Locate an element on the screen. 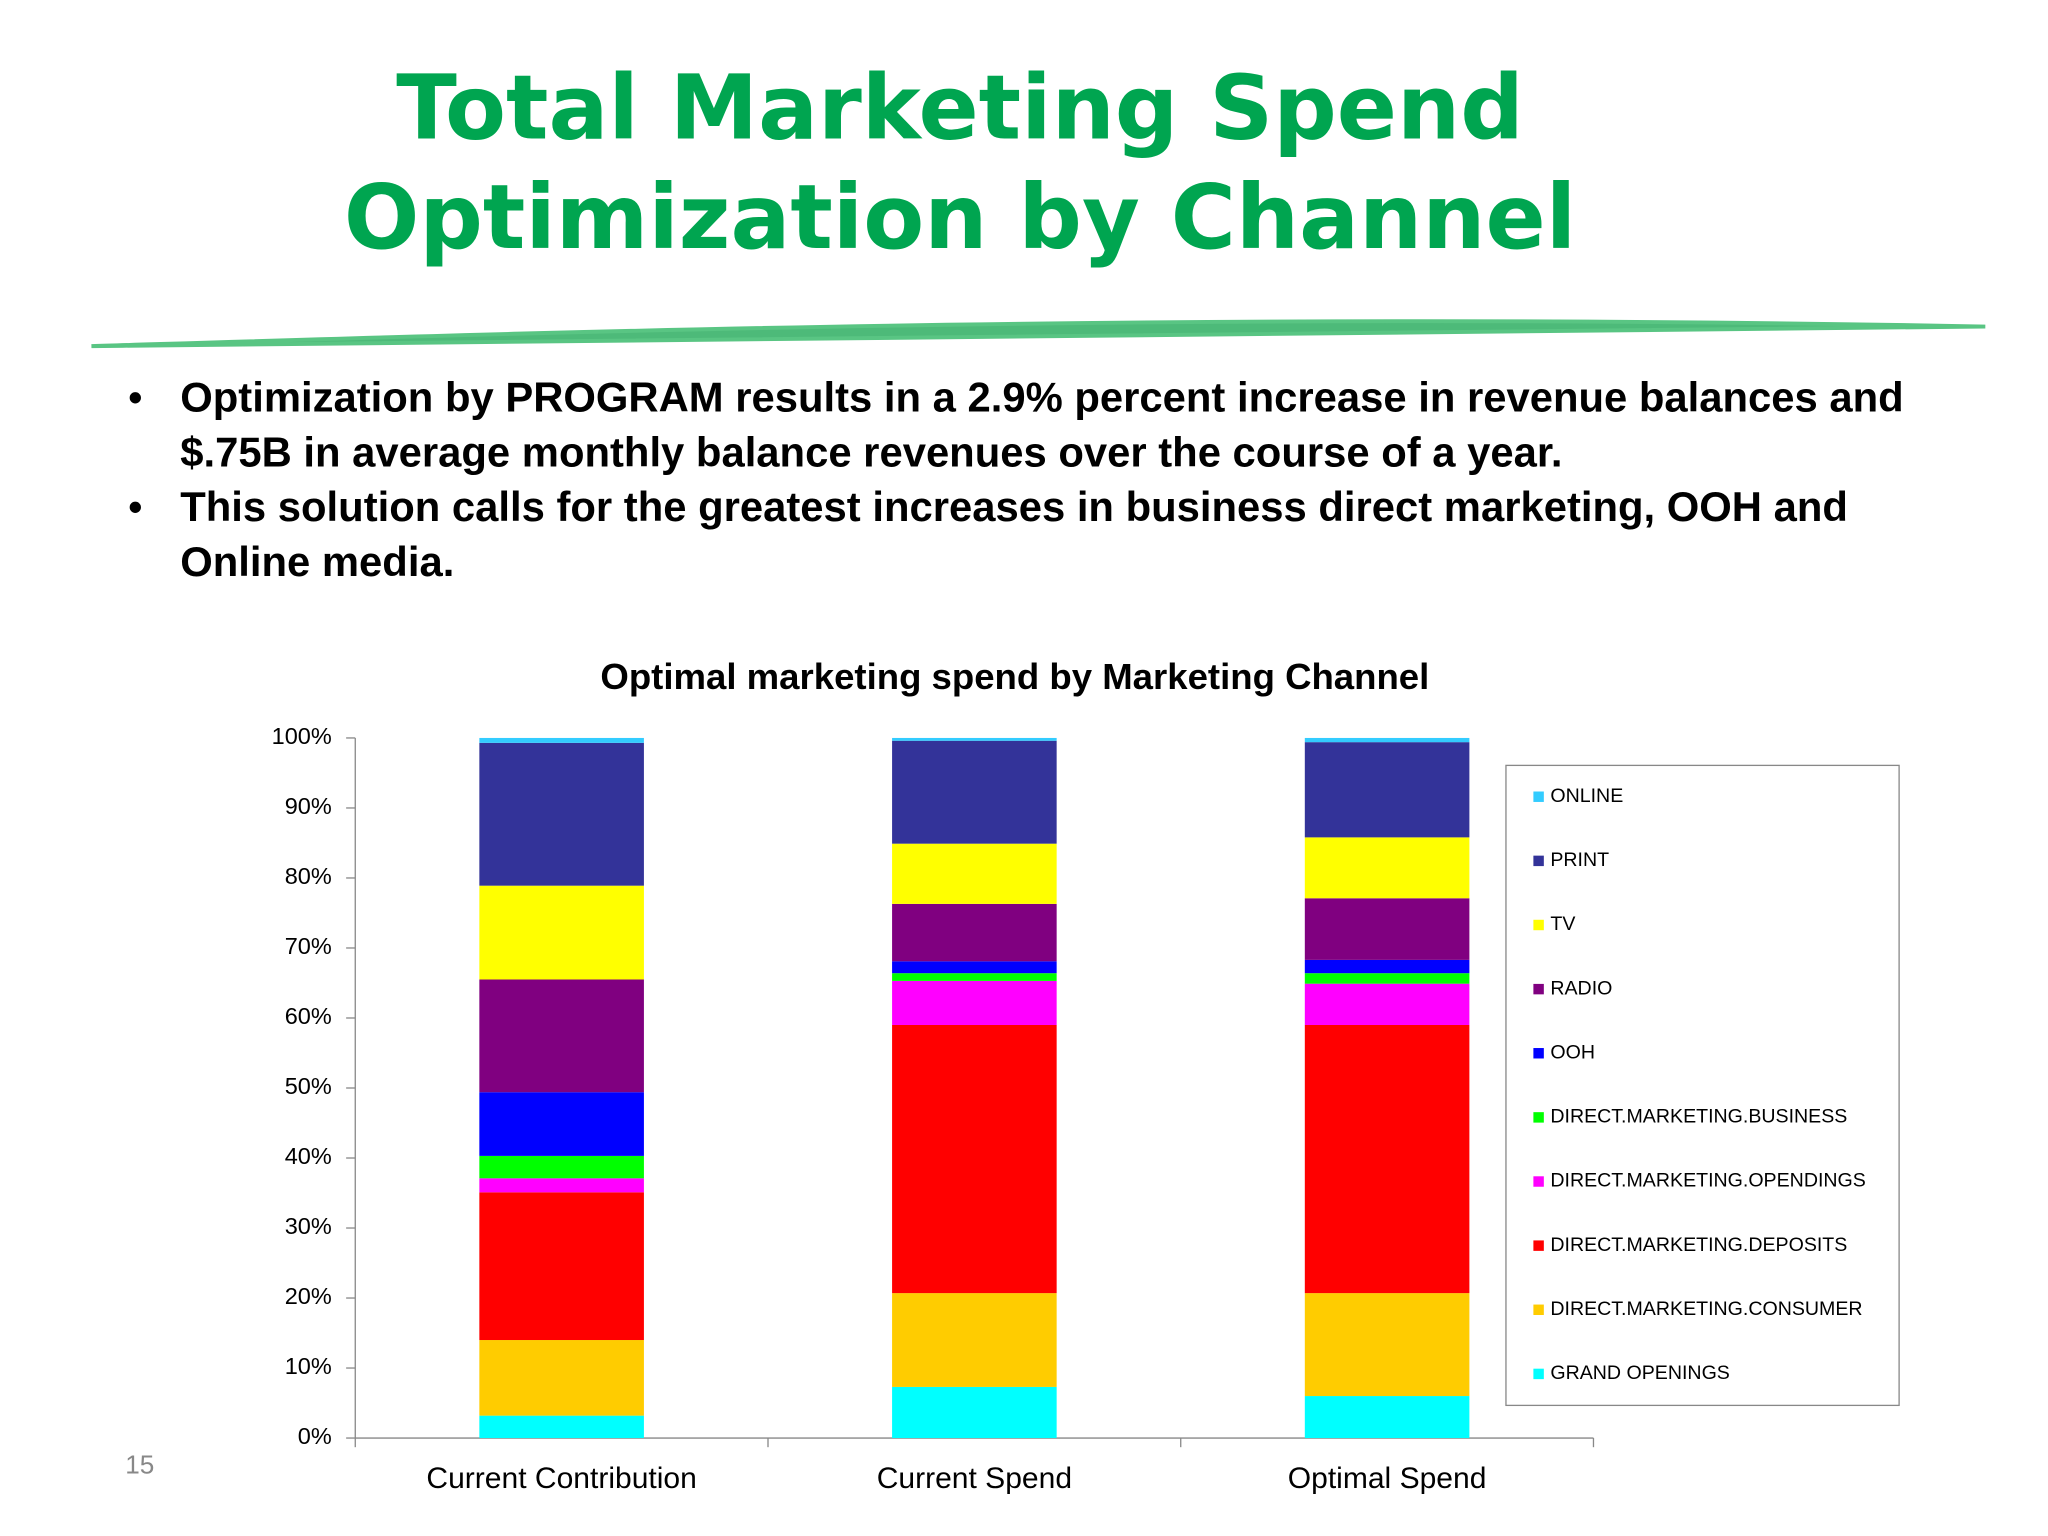 The height and width of the screenshot is (1536, 2048). y-tick-label: 80% is located at coordinates (308, 876).